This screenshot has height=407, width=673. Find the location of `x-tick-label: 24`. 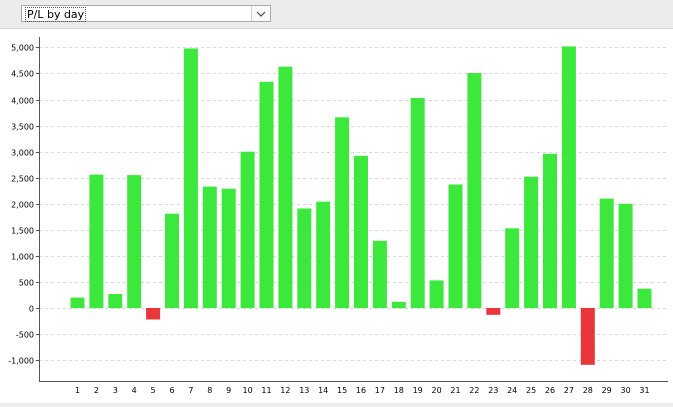

x-tick-label: 24 is located at coordinates (512, 390).